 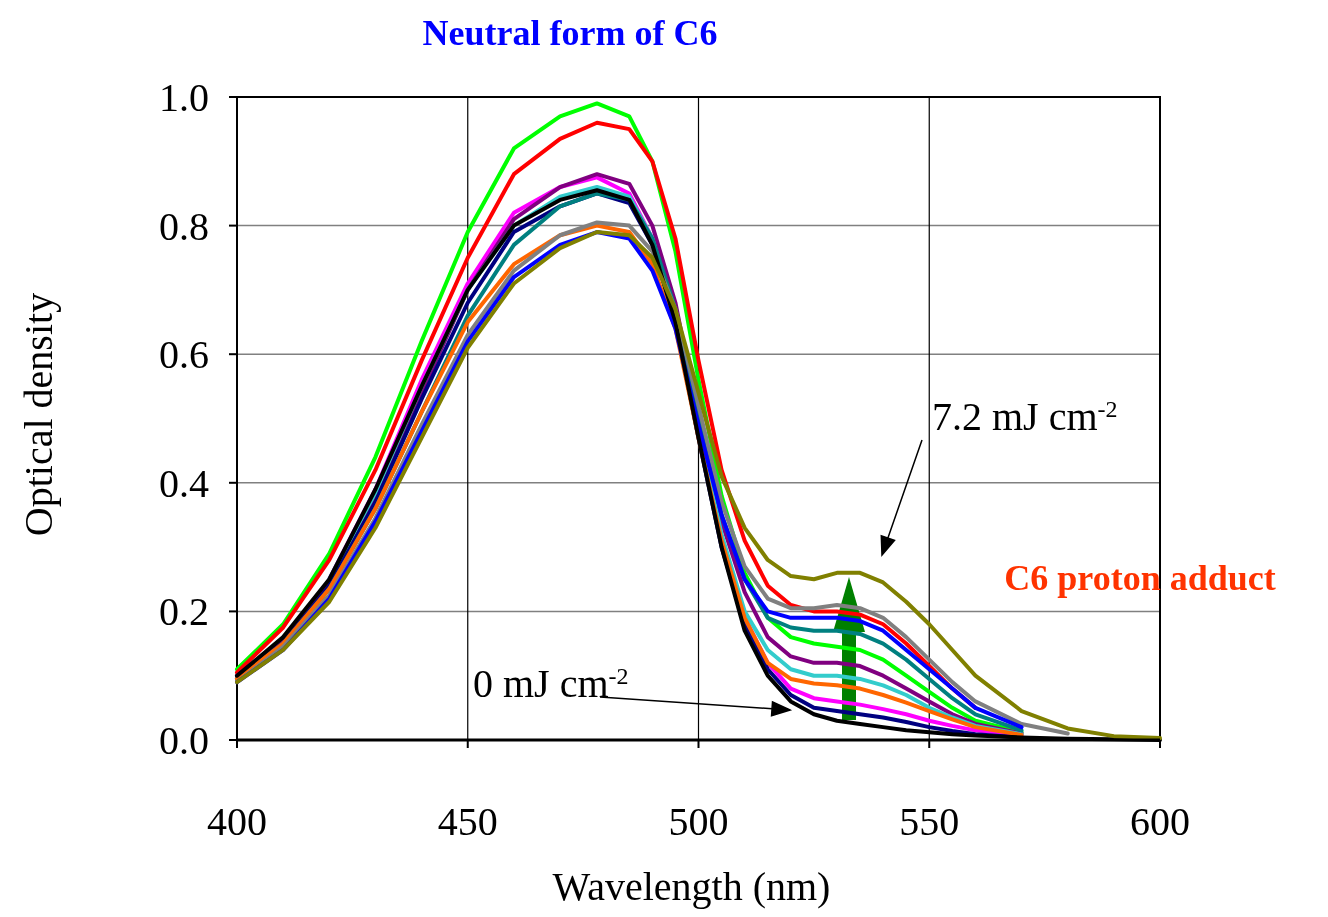 What do you see at coordinates (1025, 416) in the screenshot?
I see `annotation: 7.2 mJ cm$^{-2}$` at bounding box center [1025, 416].